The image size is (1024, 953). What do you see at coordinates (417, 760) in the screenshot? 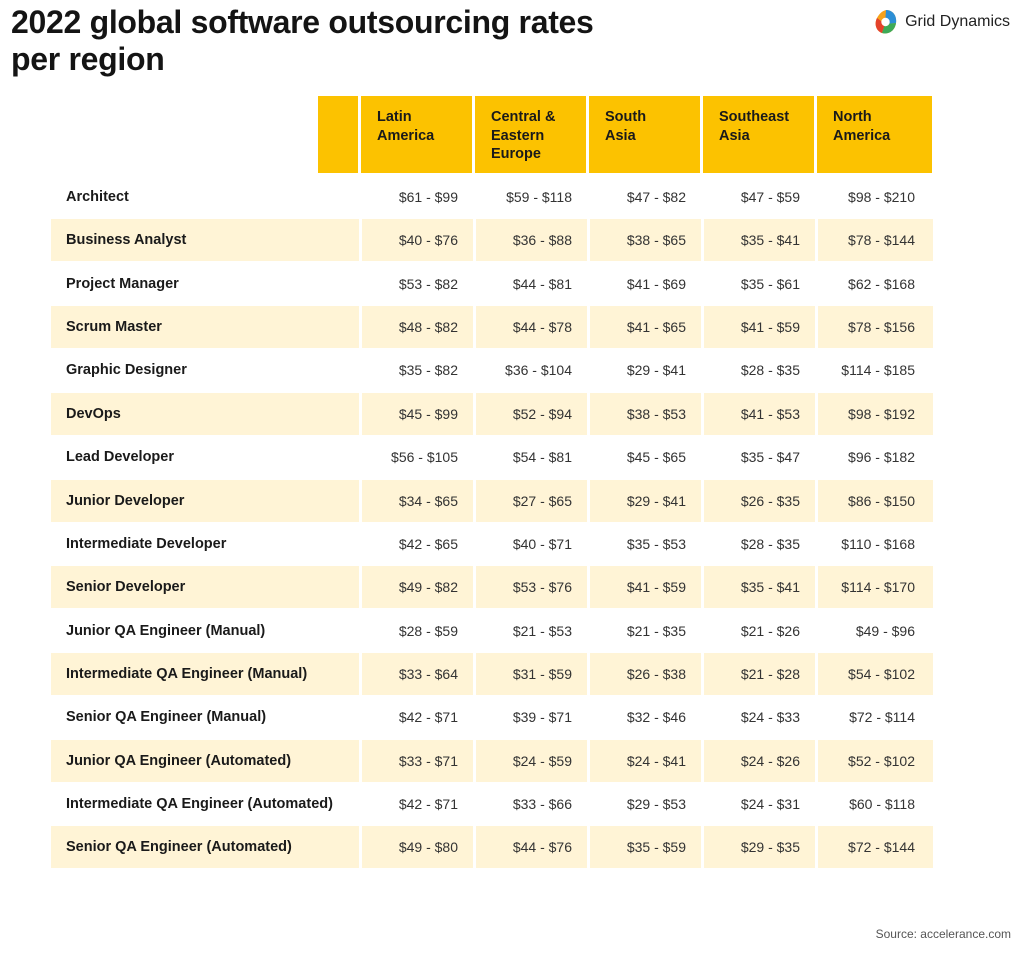
I see `rate-cell: $33 - $71` at bounding box center [417, 760].